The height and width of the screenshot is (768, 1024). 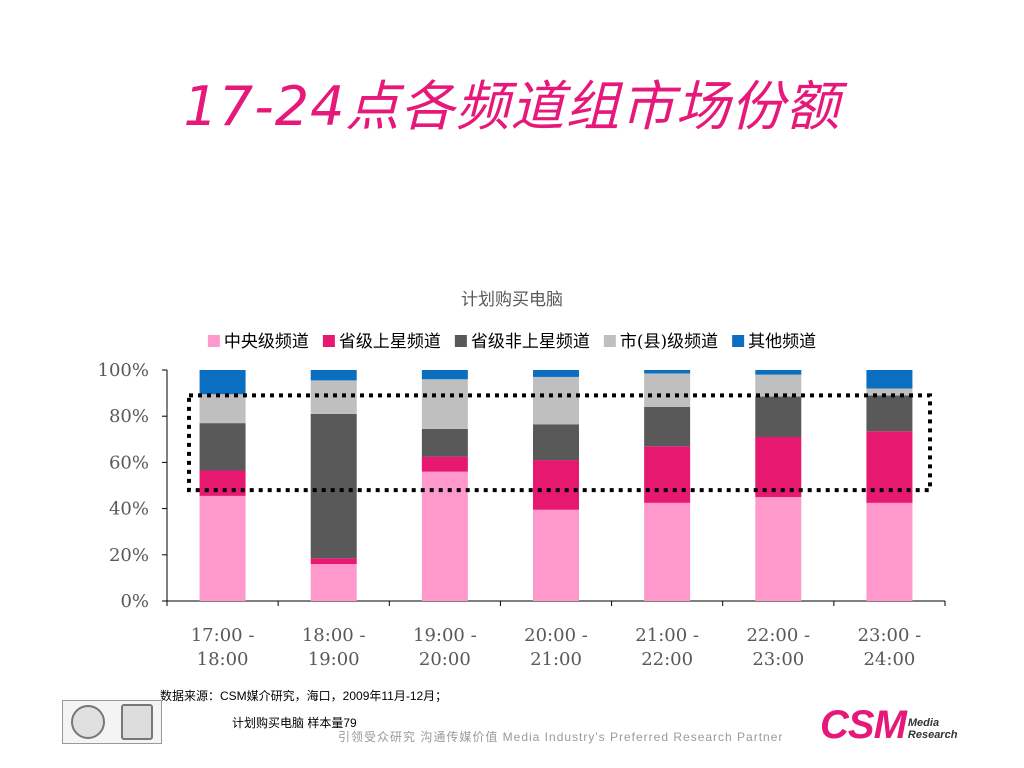 What do you see at coordinates (129, 462) in the screenshot?
I see `y-tick-label: 60%` at bounding box center [129, 462].